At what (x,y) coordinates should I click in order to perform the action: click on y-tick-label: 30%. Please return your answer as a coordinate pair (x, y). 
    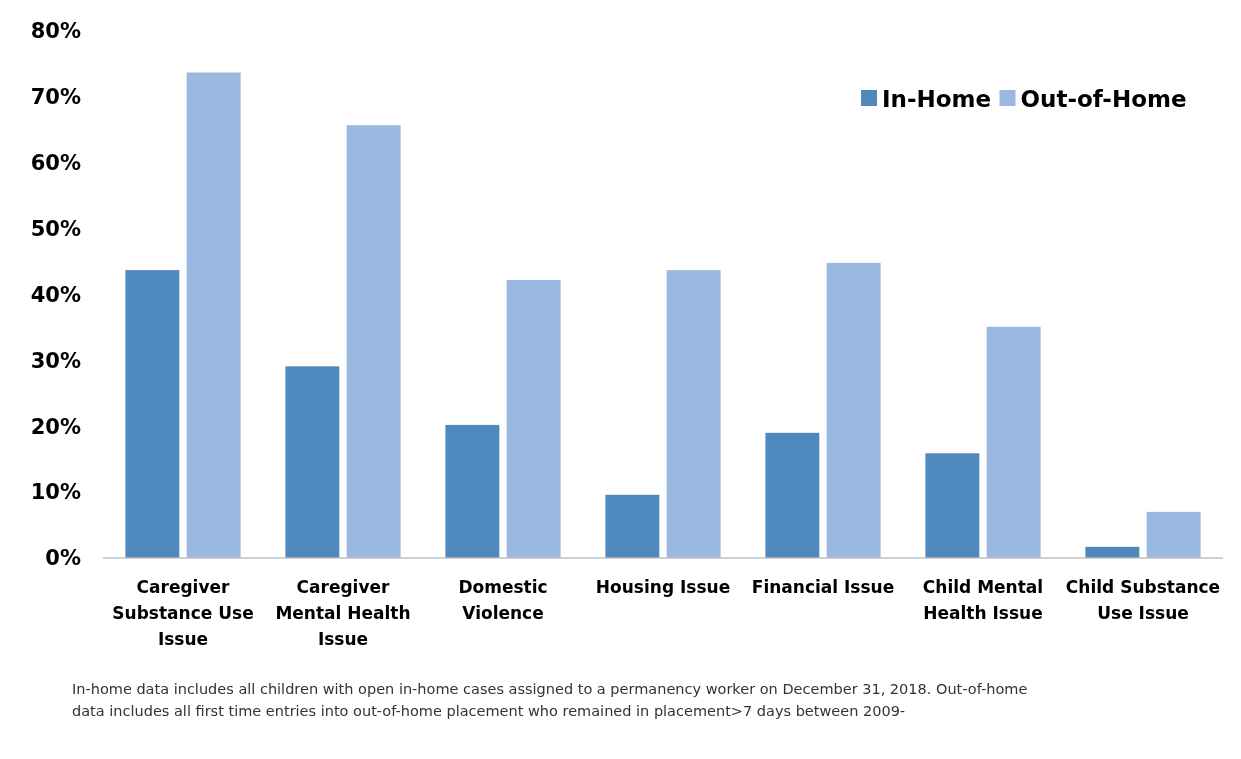
    Looking at the image, I should click on (55, 360).